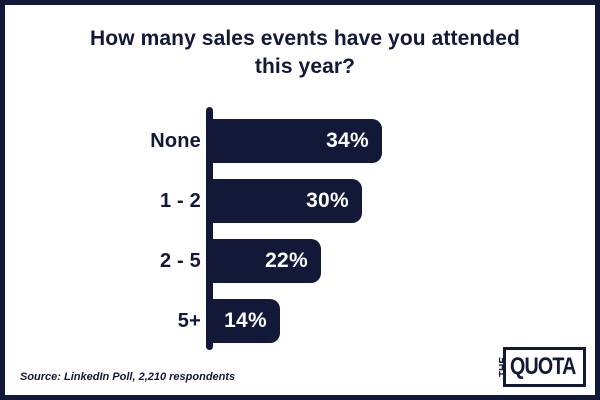  I want to click on y-axis-line, so click(209, 228).